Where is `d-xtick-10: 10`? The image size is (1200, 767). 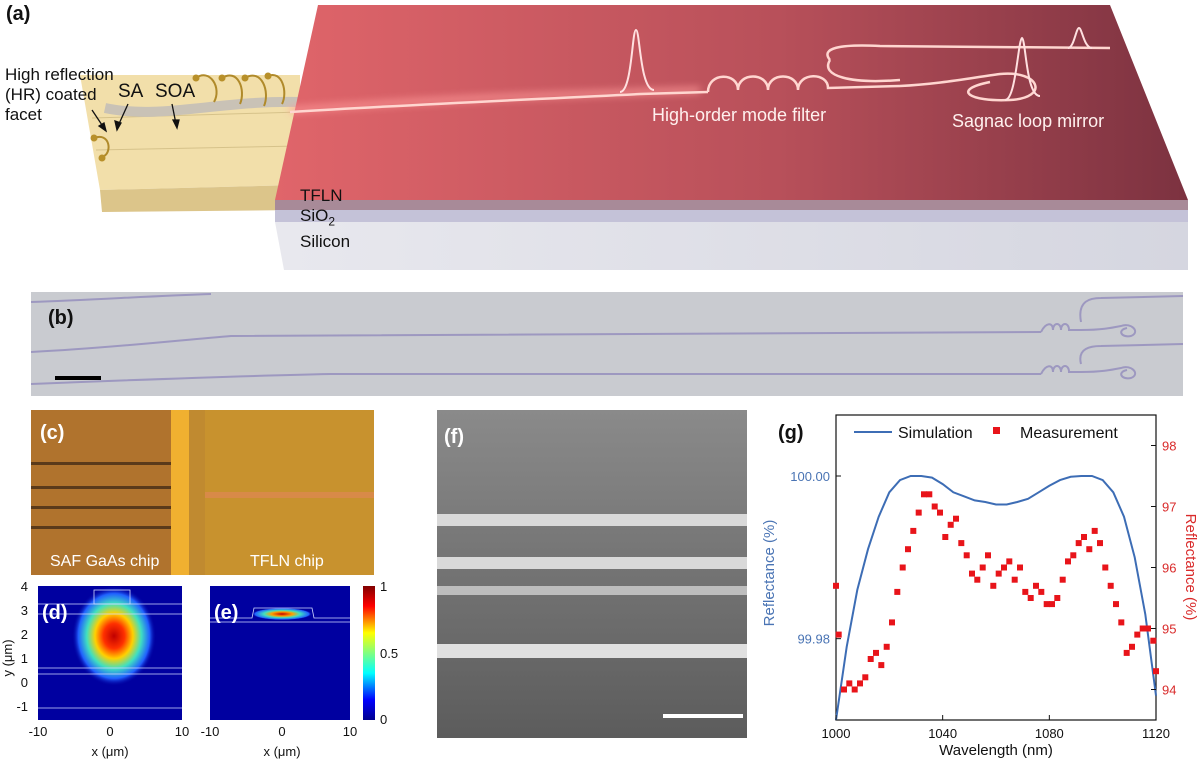
d-xtick-10: 10 is located at coordinates (182, 731).